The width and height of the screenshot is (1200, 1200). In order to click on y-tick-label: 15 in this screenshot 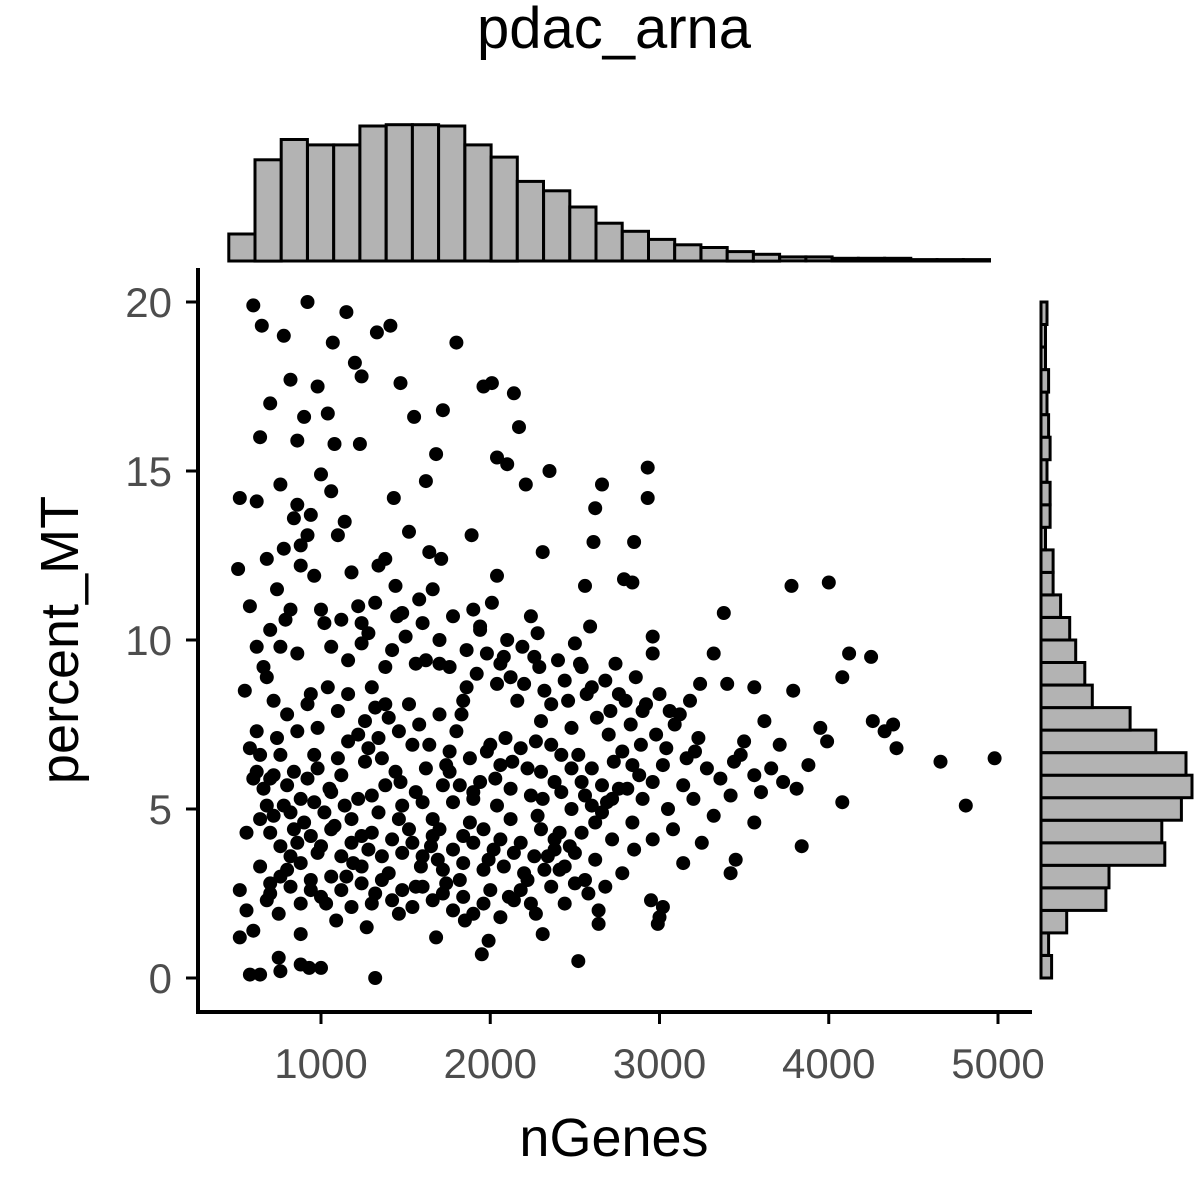, I will do `click(148, 471)`.